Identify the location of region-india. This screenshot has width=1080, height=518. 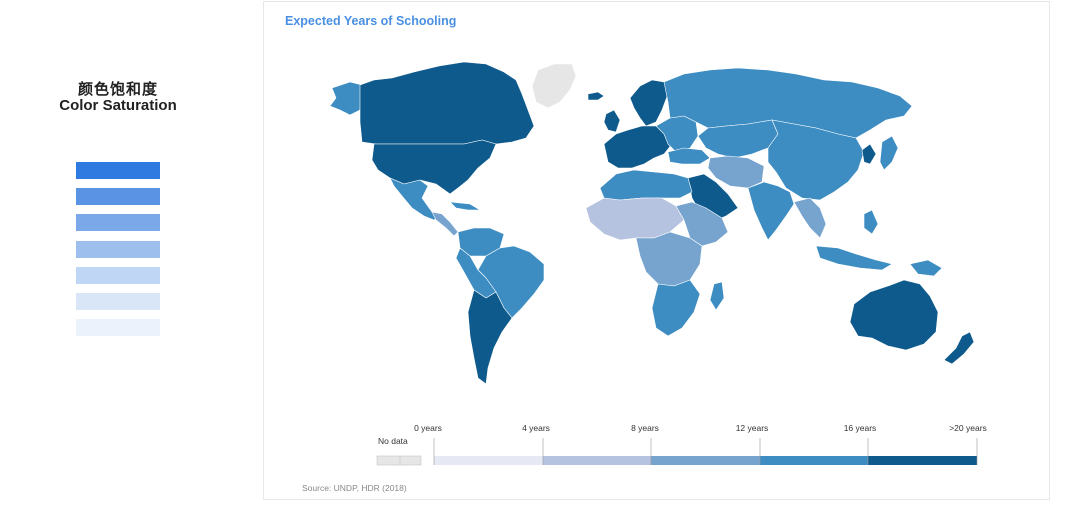
(771, 211).